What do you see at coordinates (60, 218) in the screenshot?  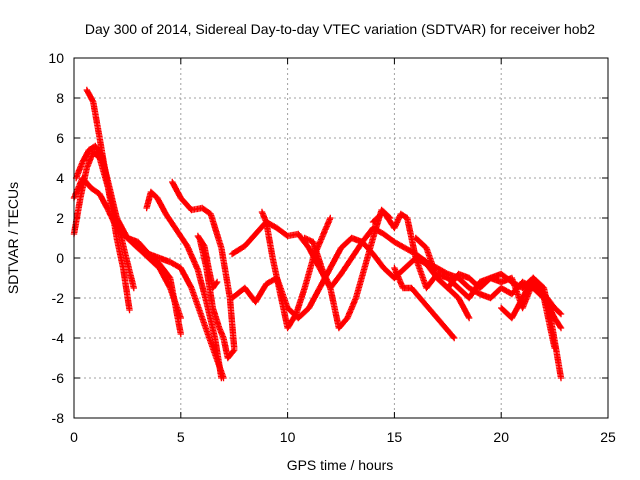 I see `y-tick-label: 2` at bounding box center [60, 218].